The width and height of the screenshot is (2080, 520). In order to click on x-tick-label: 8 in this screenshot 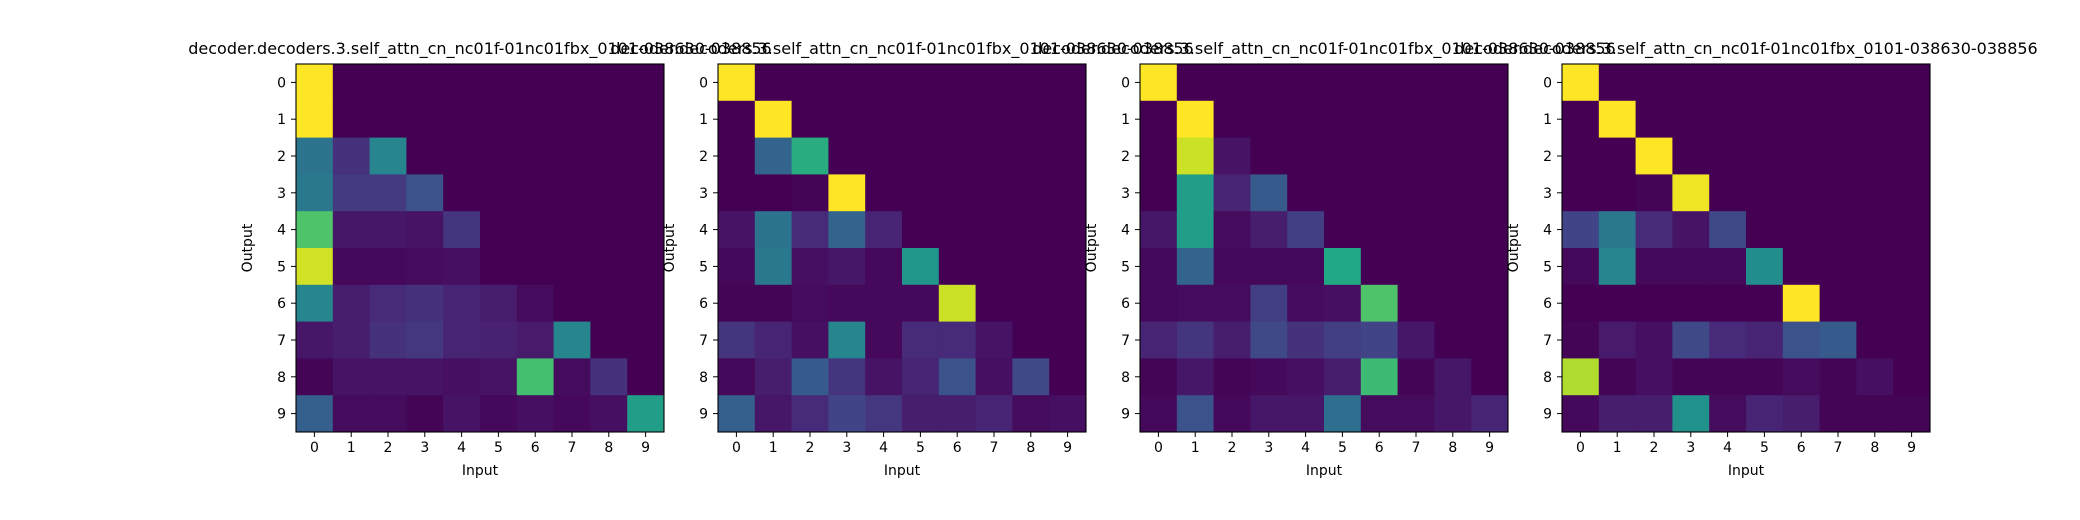, I will do `click(608, 448)`.